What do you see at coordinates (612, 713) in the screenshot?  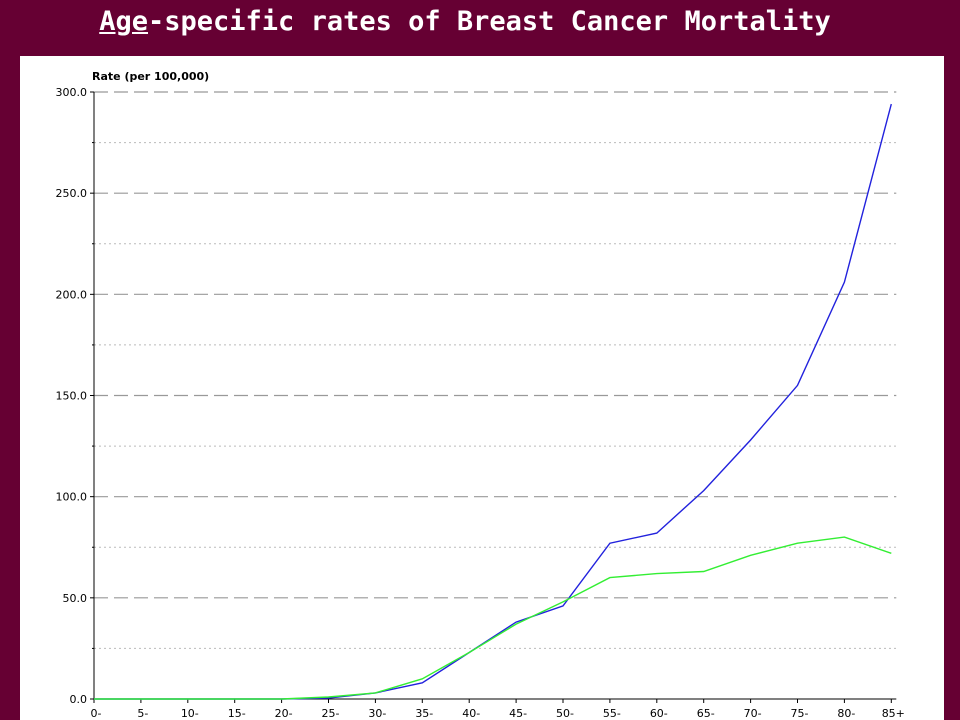 I see `x-tick-label: 55-` at bounding box center [612, 713].